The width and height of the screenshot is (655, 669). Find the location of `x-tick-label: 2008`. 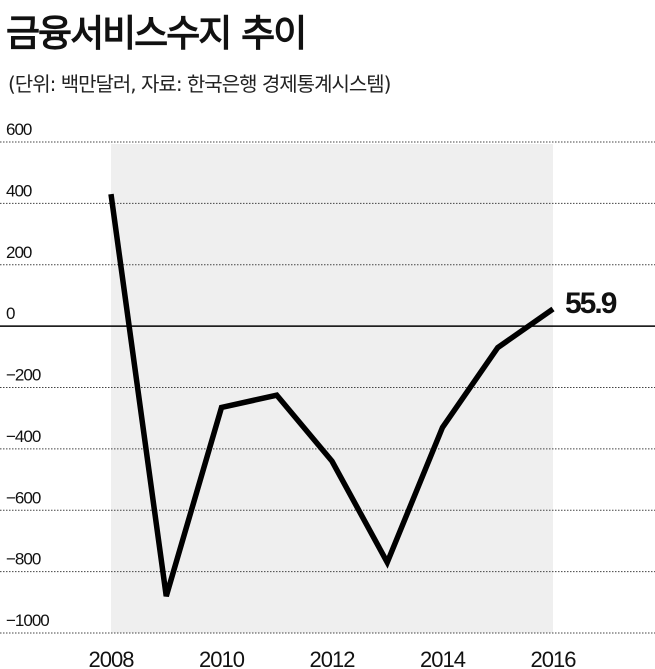

x-tick-label: 2008 is located at coordinates (112, 658).